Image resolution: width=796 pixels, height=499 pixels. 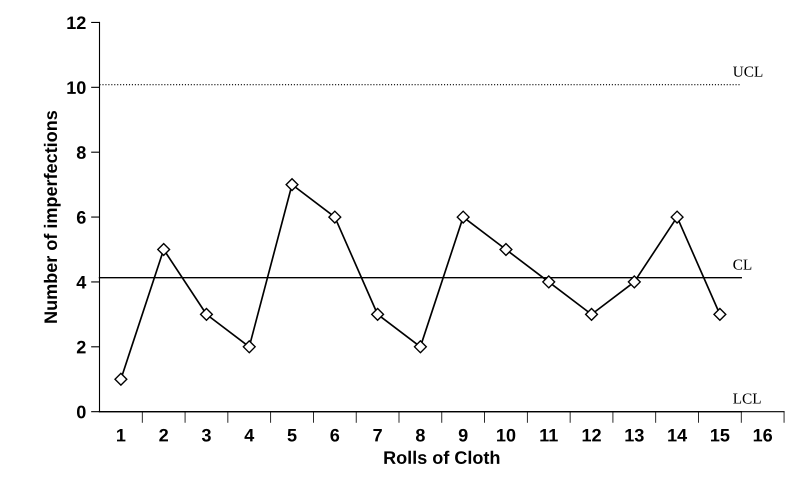 I want to click on x-axis-title: Rolls of Cloth, so click(x=442, y=457).